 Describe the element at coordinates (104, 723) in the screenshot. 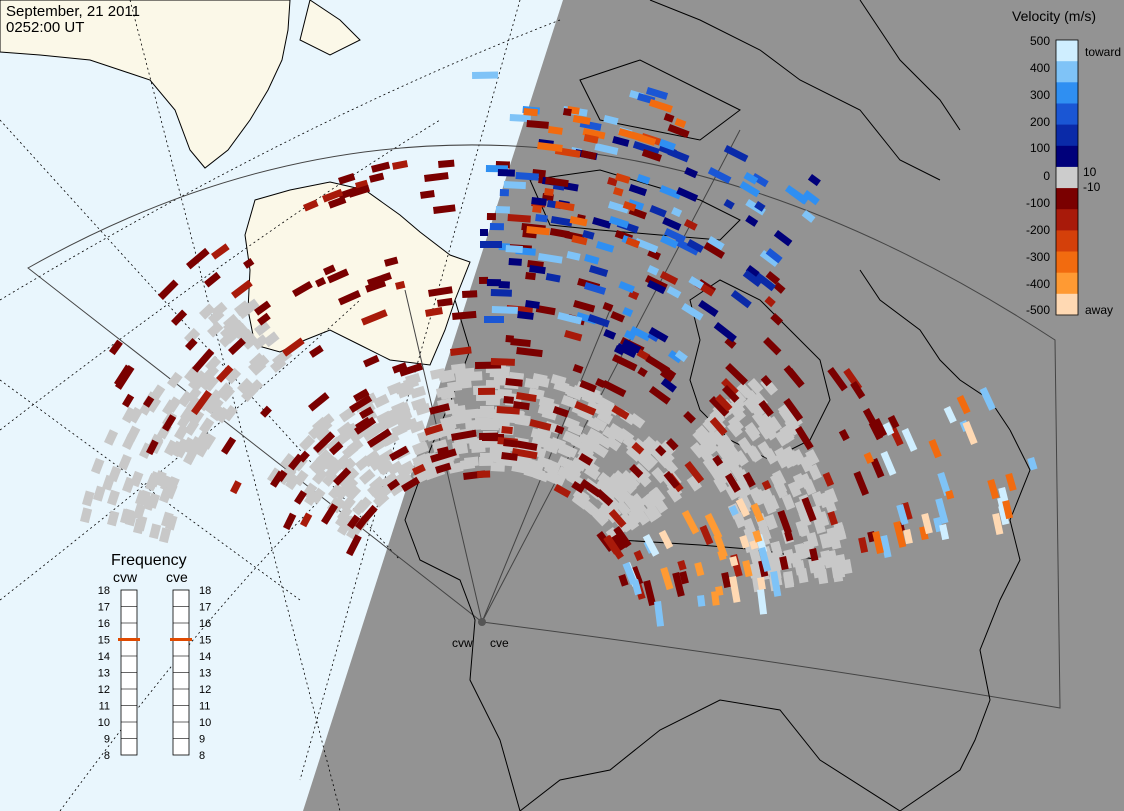

I see `frequency-tick-label: 10` at that location.